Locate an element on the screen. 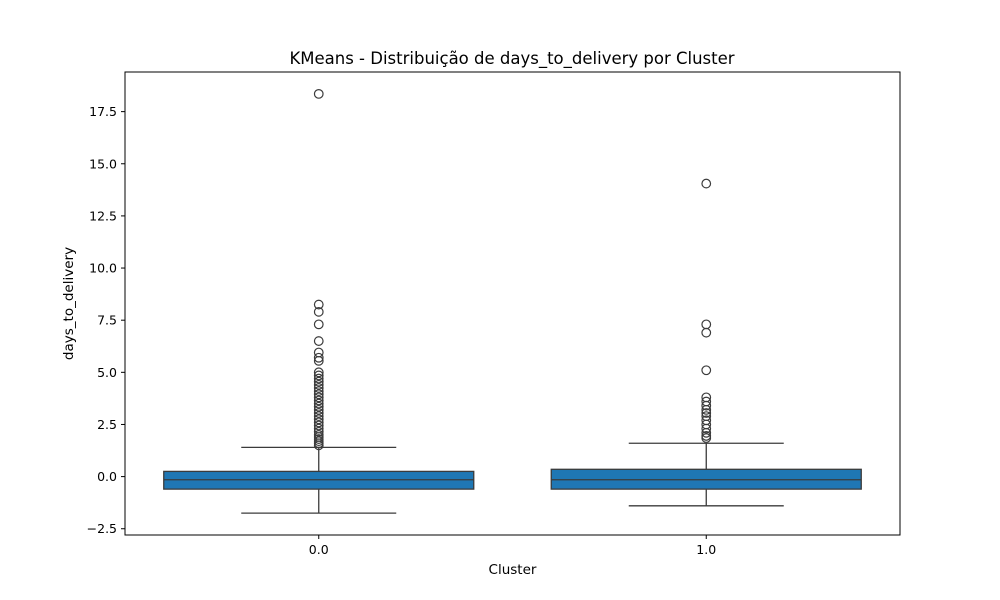 The width and height of the screenshot is (1000, 600). x-tick-label: 0.0 is located at coordinates (319, 549).